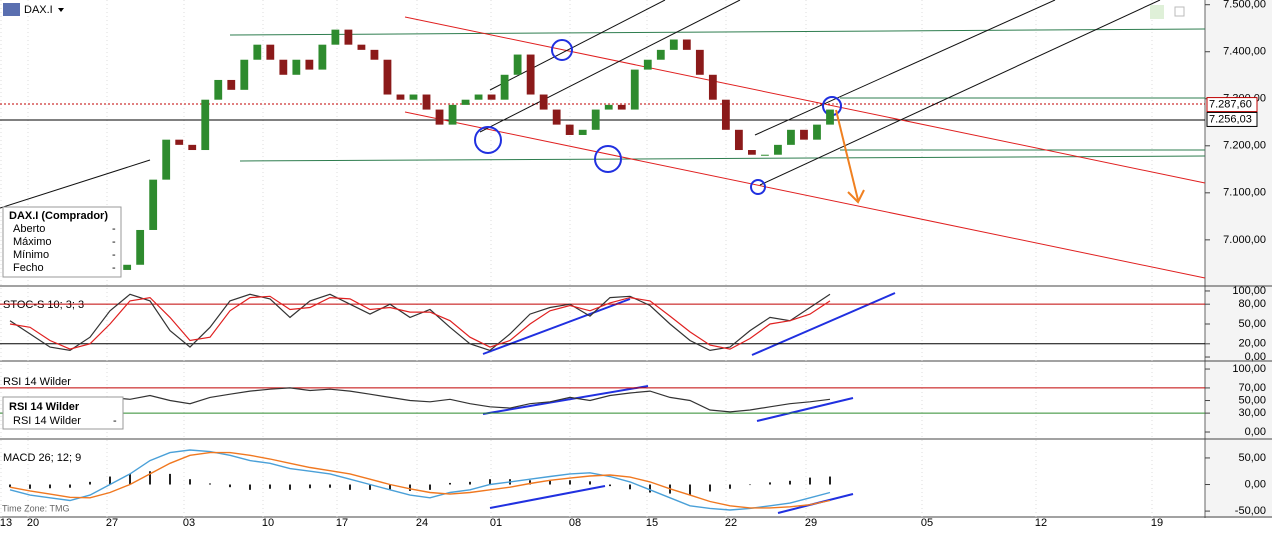  I want to click on y-tick-label: 30,00, so click(1252, 413).